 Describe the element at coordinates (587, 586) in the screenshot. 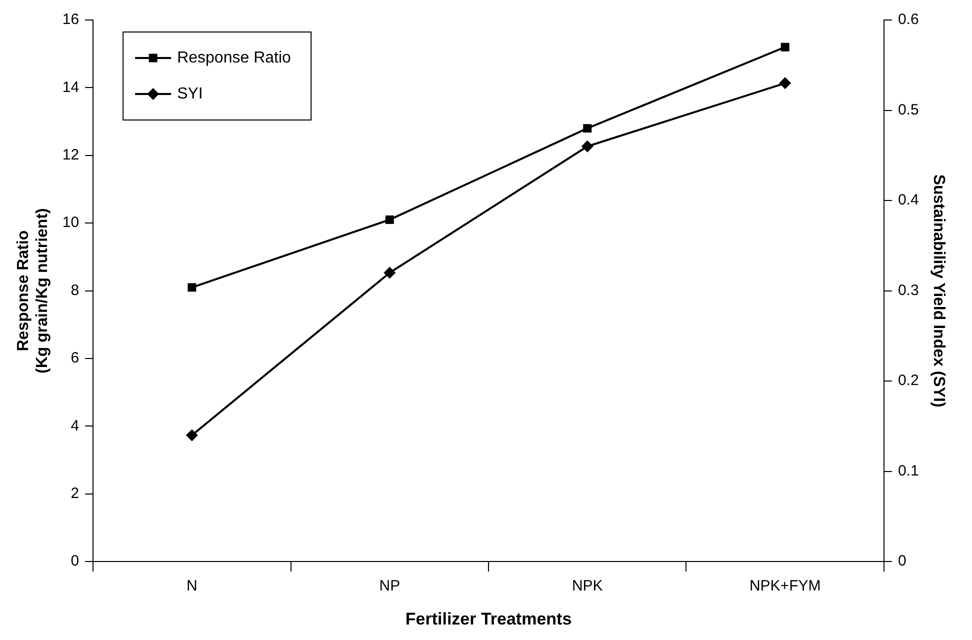

I see `x-tick-label: NPK` at that location.